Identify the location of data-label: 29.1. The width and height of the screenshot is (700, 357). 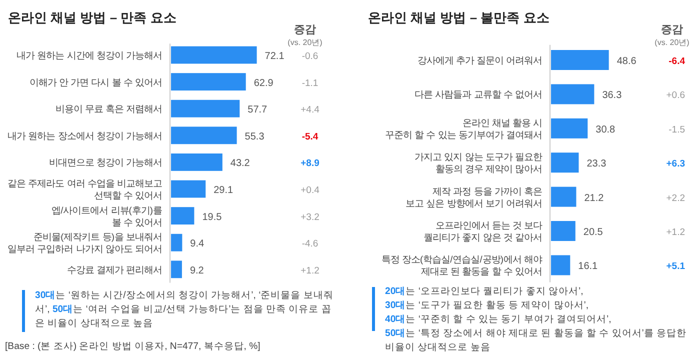
(224, 190).